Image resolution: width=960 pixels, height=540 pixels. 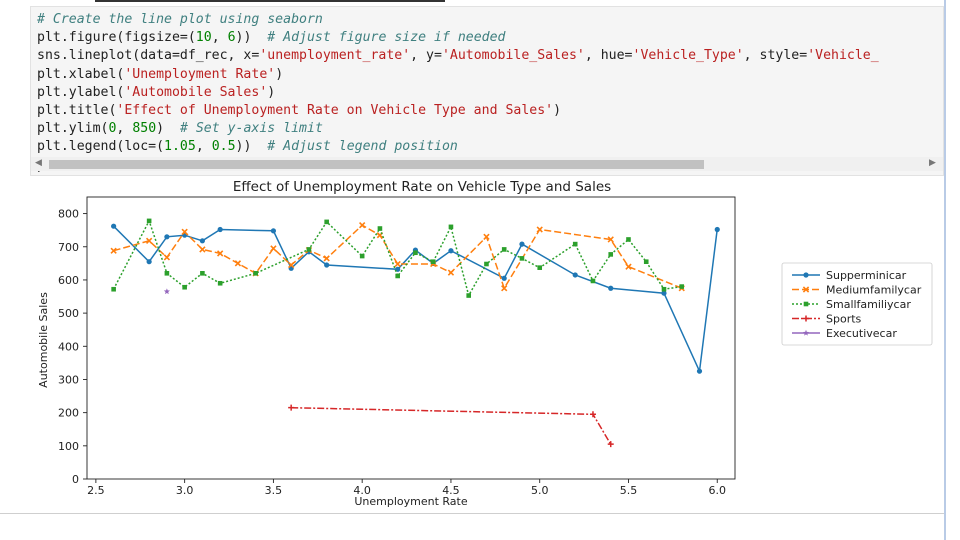 What do you see at coordinates (843, 56) in the screenshot?
I see `code-token: 'Vehicle_` at bounding box center [843, 56].